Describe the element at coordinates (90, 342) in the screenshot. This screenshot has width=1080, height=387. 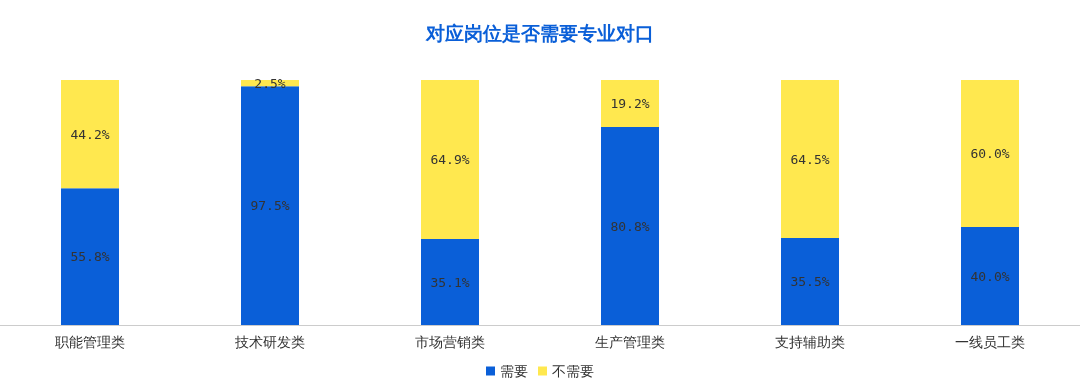
I see `x-tick-label: 职能管理类` at that location.